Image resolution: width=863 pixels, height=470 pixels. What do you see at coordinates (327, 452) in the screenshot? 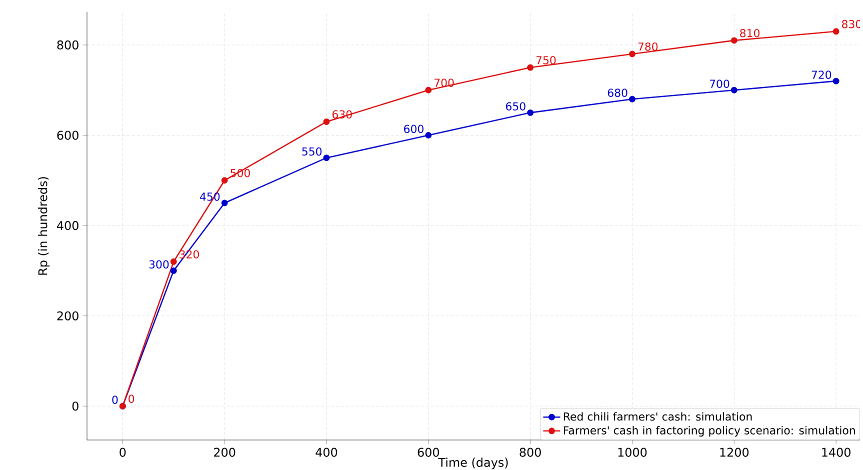
I see `x-tick-label: 400` at bounding box center [327, 452].